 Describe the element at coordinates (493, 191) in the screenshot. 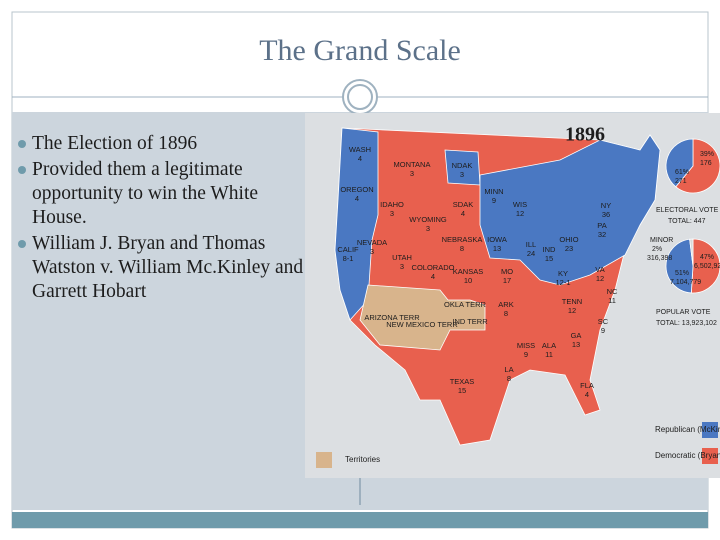

I see `state-label: MINN` at that location.